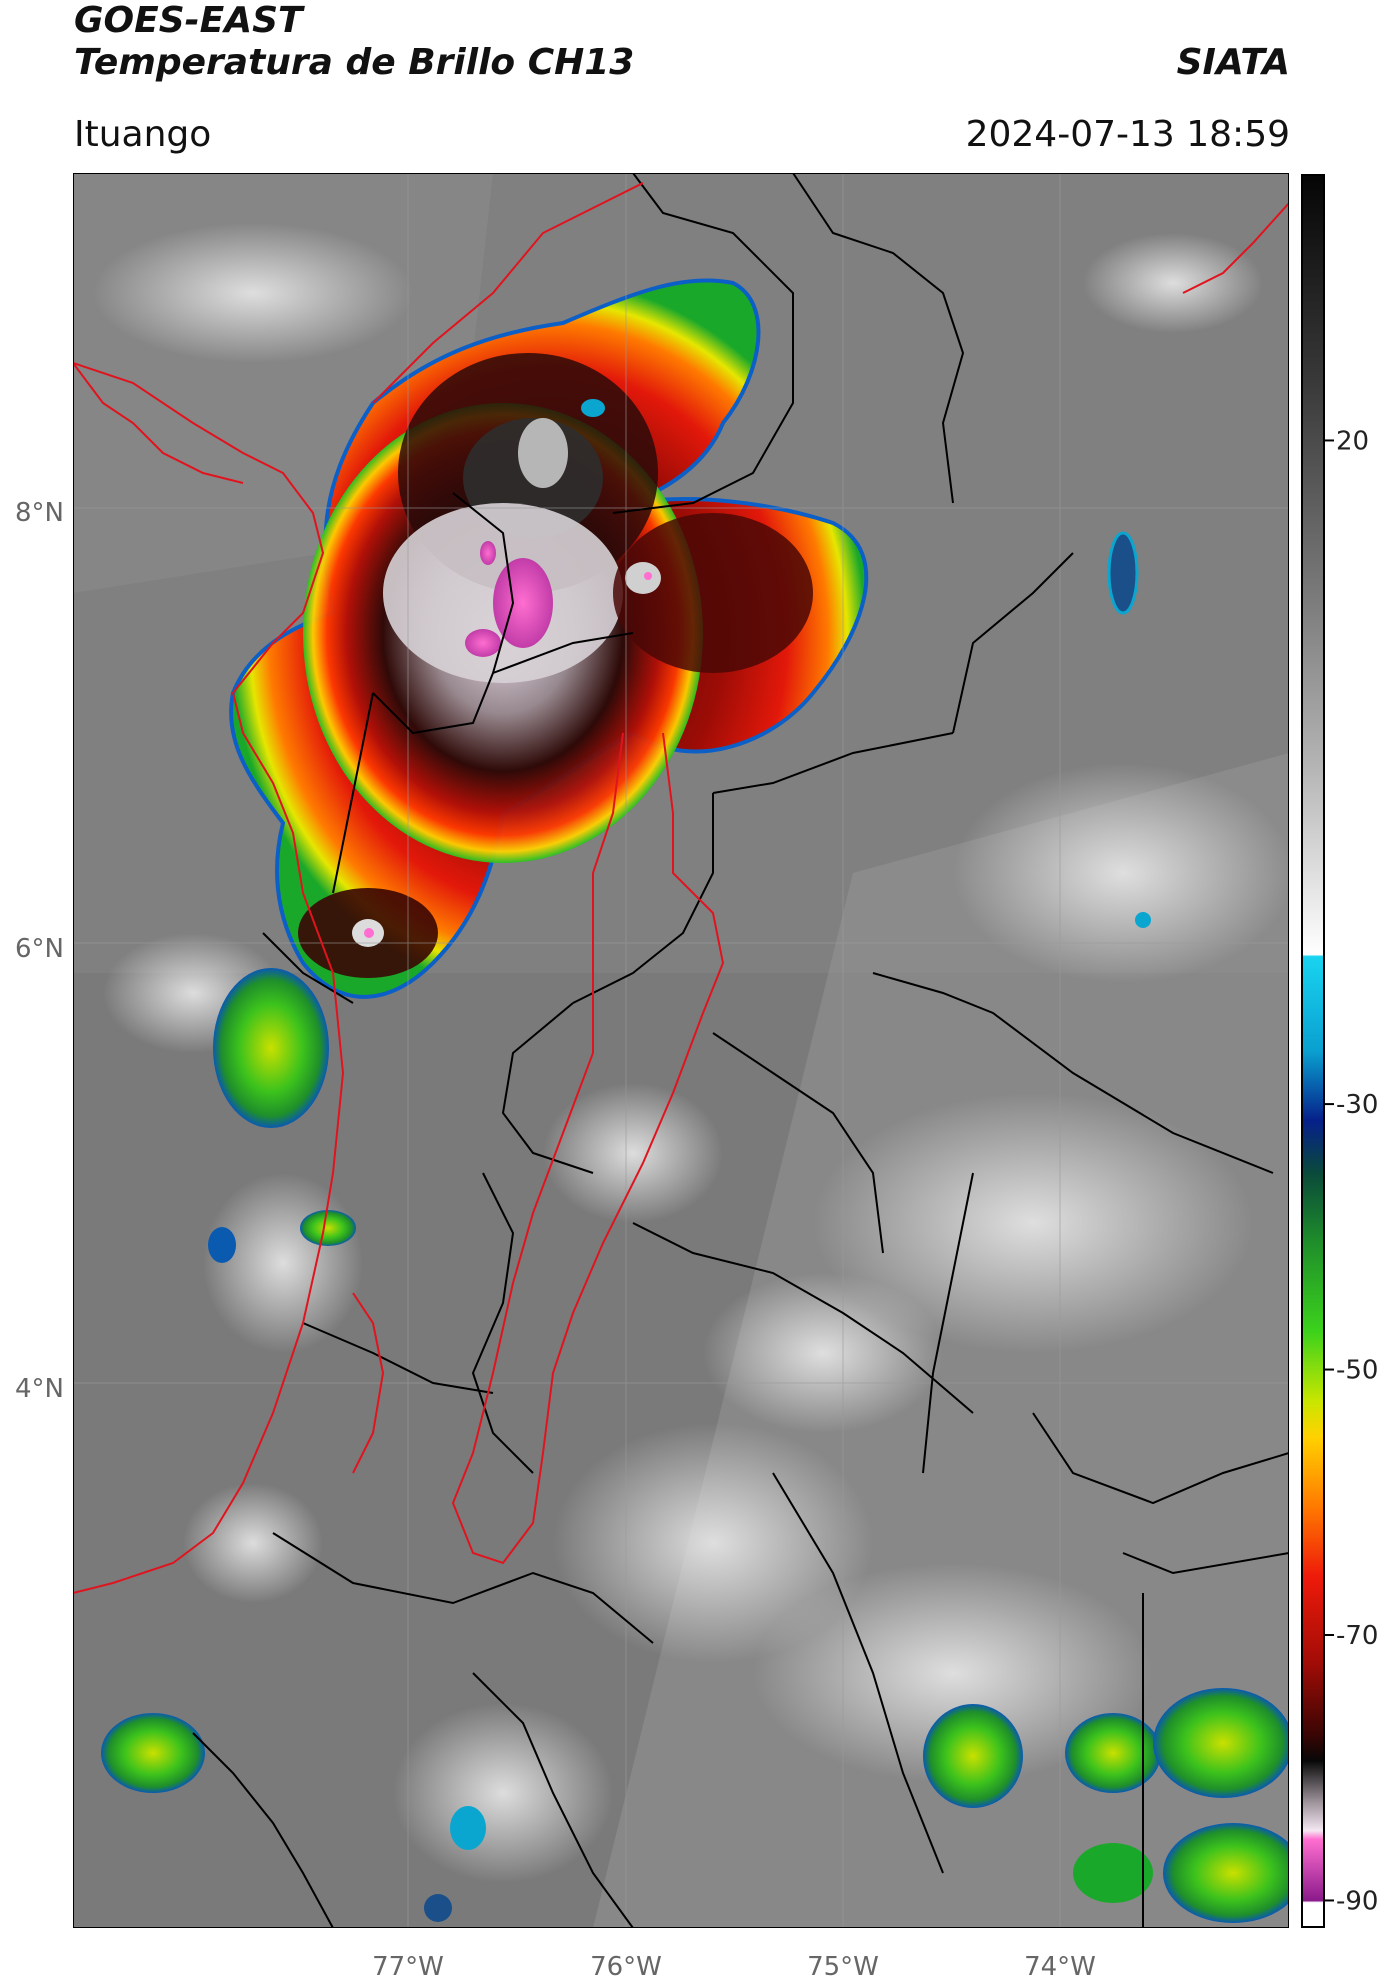 The image size is (1384, 1981). What do you see at coordinates (1357, 1371) in the screenshot?
I see `colorbar-tick-label: -50` at bounding box center [1357, 1371].